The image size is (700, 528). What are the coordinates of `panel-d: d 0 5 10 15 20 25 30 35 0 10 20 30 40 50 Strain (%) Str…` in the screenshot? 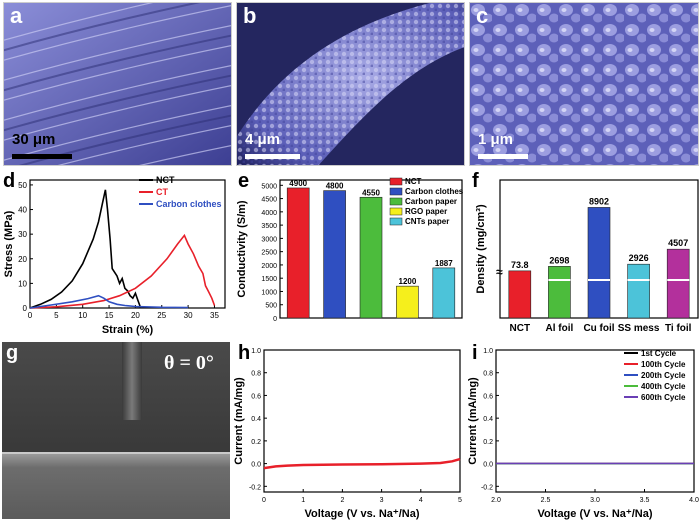 It's located at (116, 253).